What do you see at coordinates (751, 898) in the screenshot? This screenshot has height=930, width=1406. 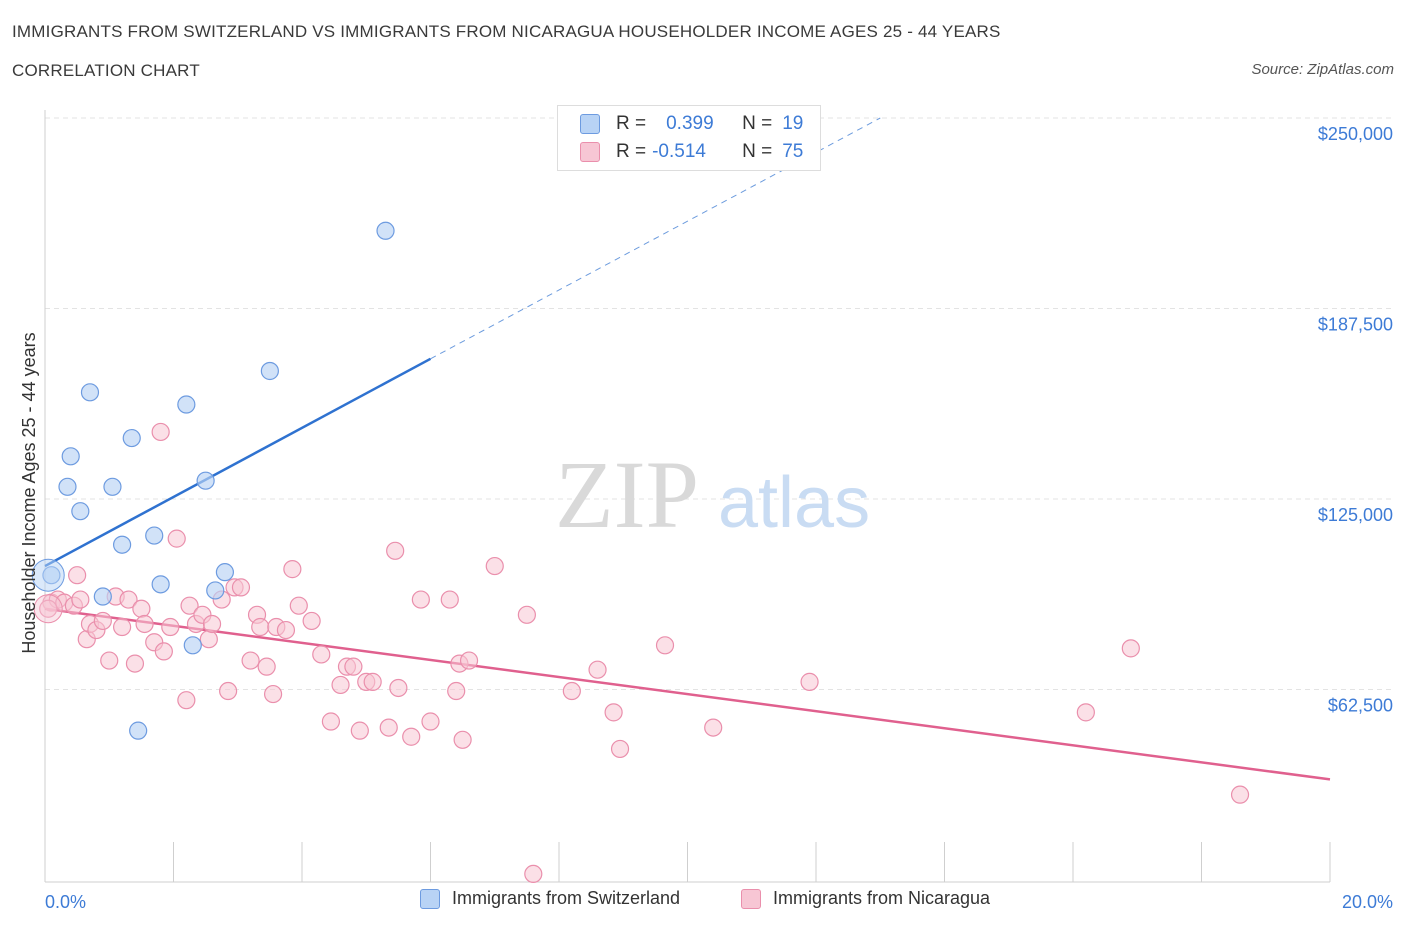 I see `legend-swatch-nicaragua` at bounding box center [751, 898].